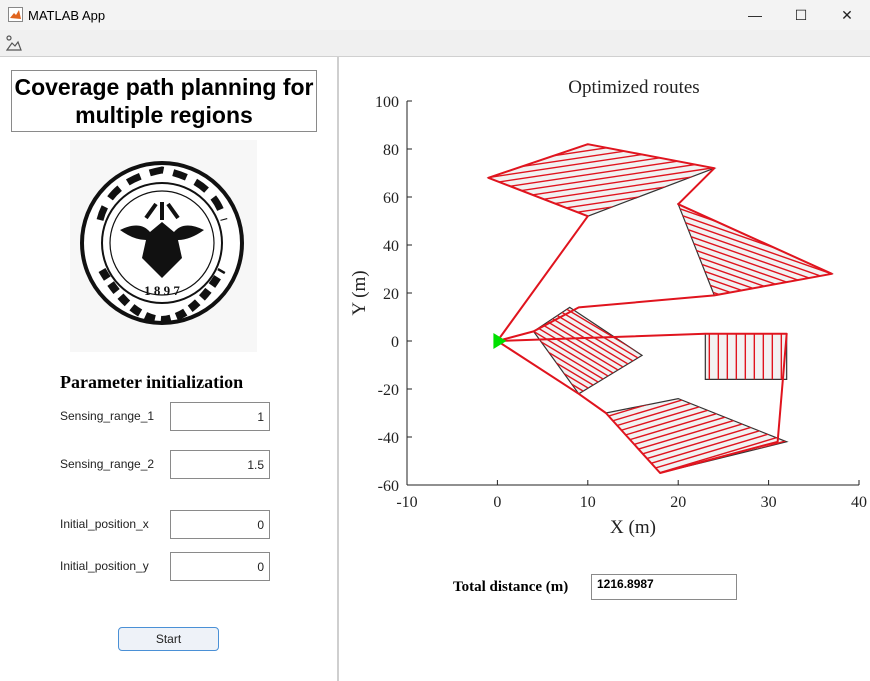 The height and width of the screenshot is (681, 870). Describe the element at coordinates (391, 294) in the screenshot. I see `y-tick-label: 20` at that location.